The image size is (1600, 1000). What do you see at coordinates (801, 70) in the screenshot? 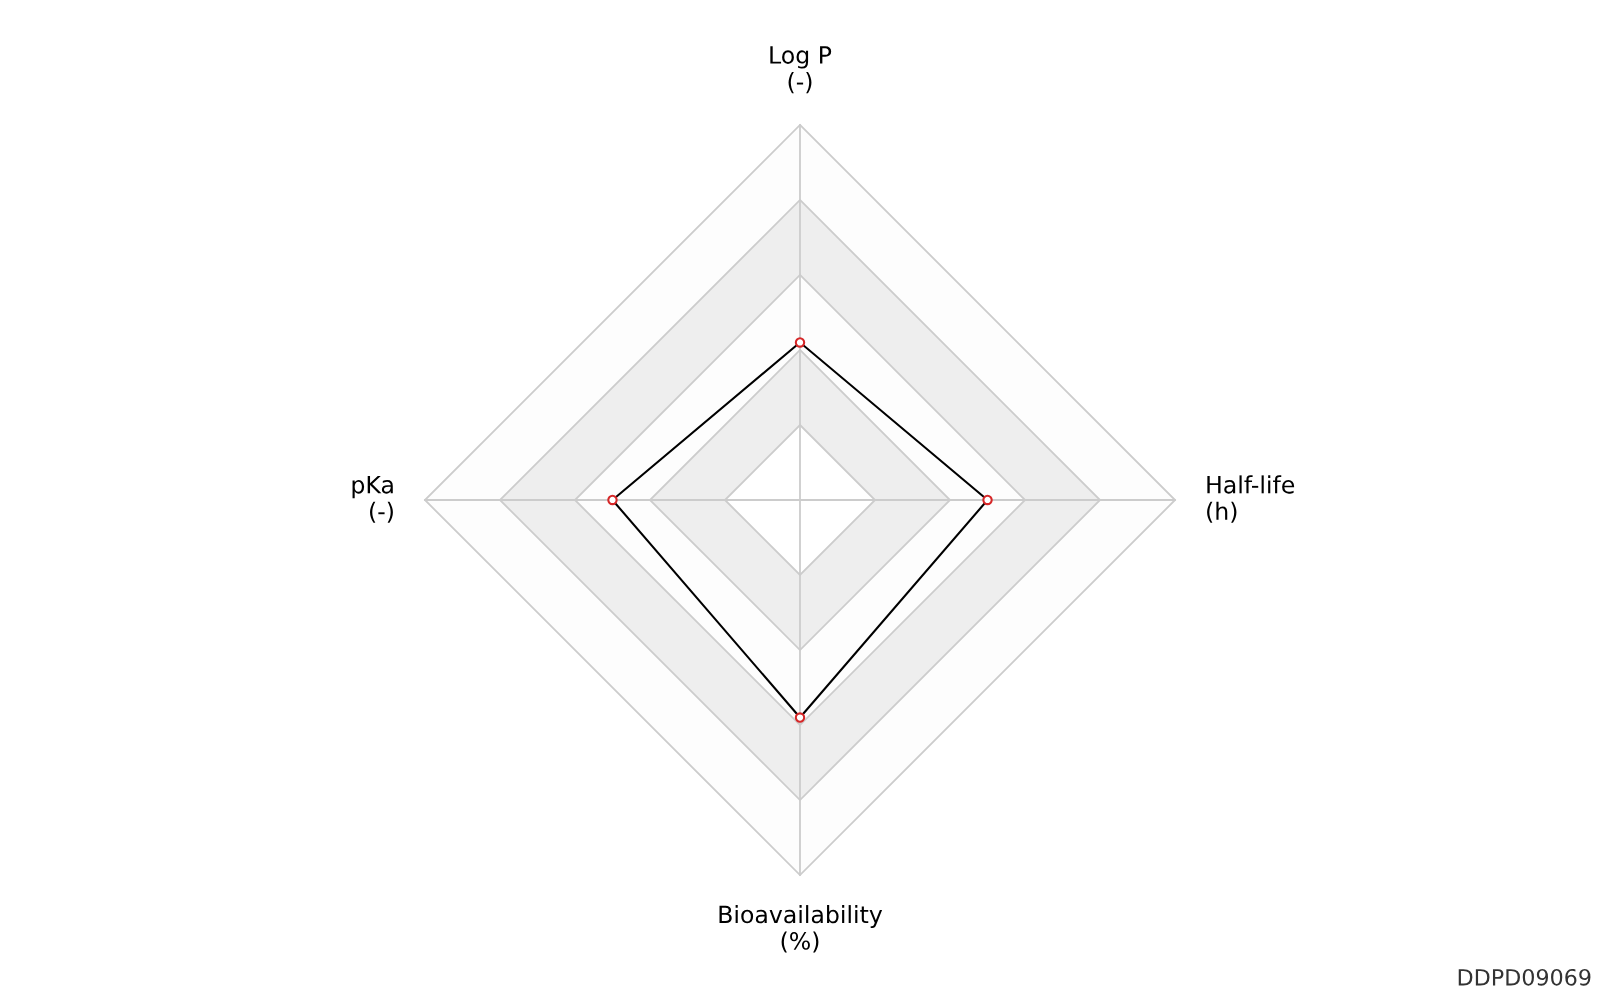
I see `spoke-label: Log P (-)` at bounding box center [801, 70].